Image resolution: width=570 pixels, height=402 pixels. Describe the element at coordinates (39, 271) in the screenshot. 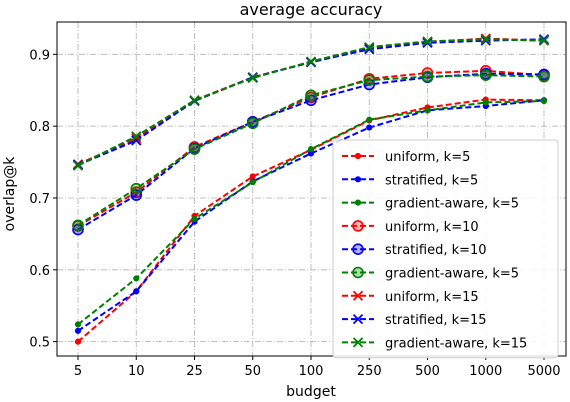

I see `y-tick-label: 0.6` at that location.